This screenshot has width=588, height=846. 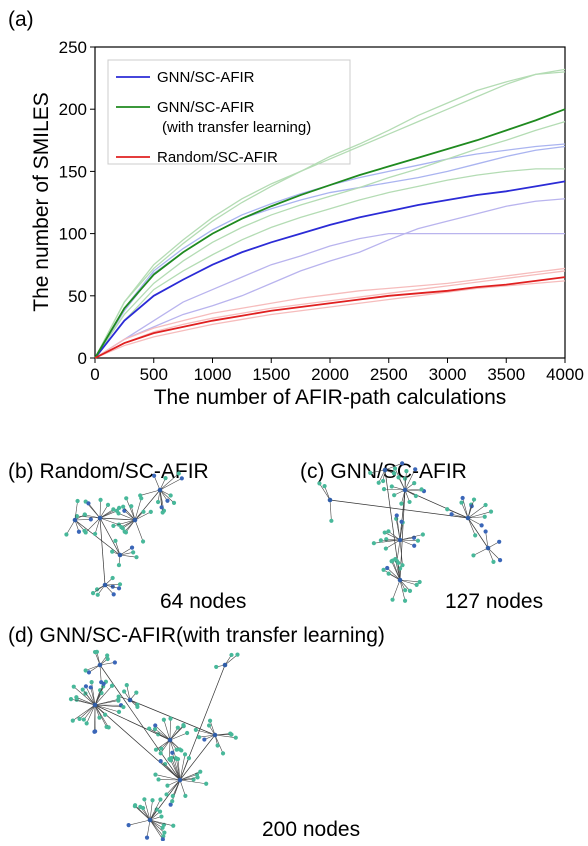 What do you see at coordinates (73, 234) in the screenshot?
I see `y-tick-label: 100` at bounding box center [73, 234].